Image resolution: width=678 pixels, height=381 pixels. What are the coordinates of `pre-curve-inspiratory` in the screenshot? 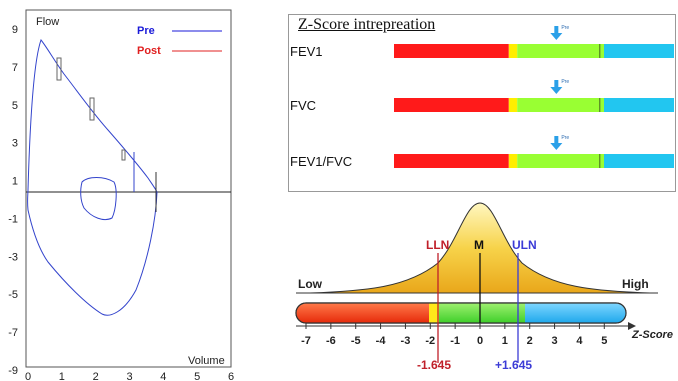 It's located at (92, 252).